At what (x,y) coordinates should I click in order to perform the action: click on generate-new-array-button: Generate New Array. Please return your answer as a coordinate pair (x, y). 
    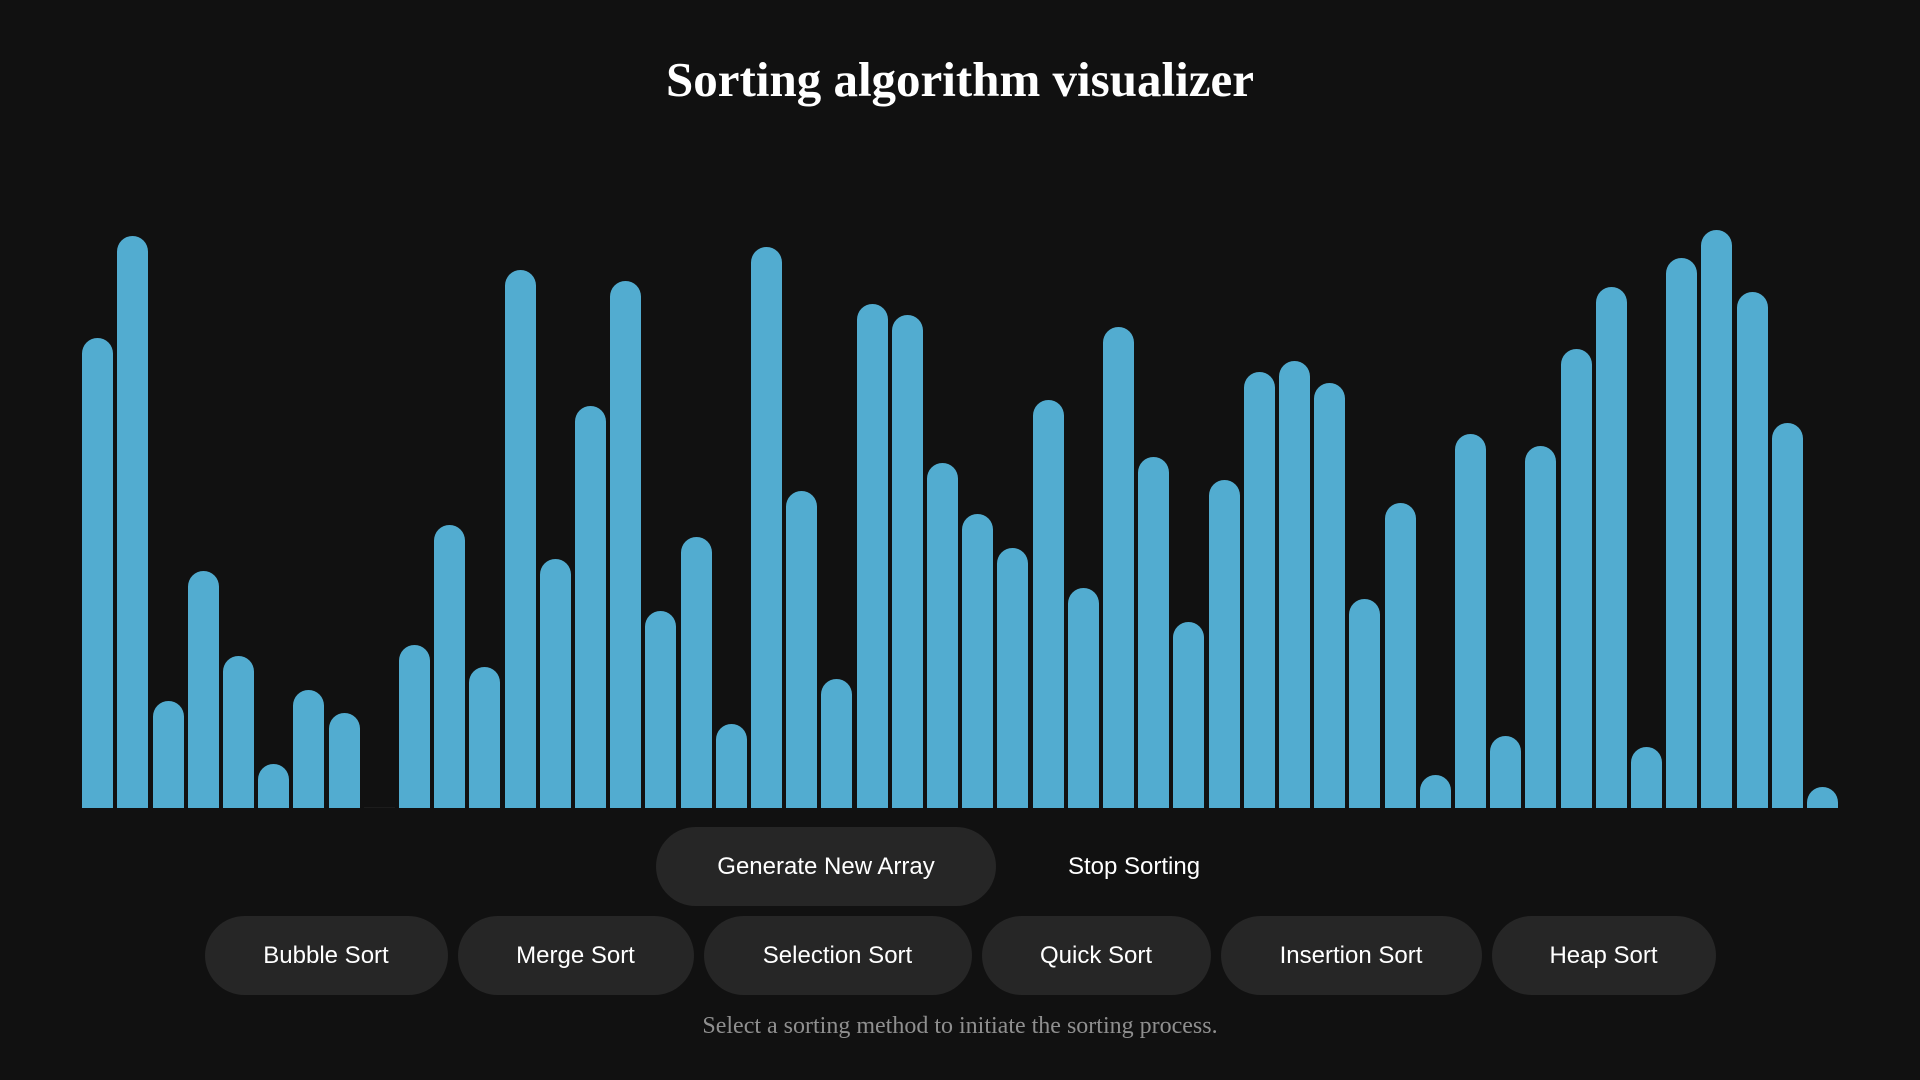
    Looking at the image, I should click on (826, 866).